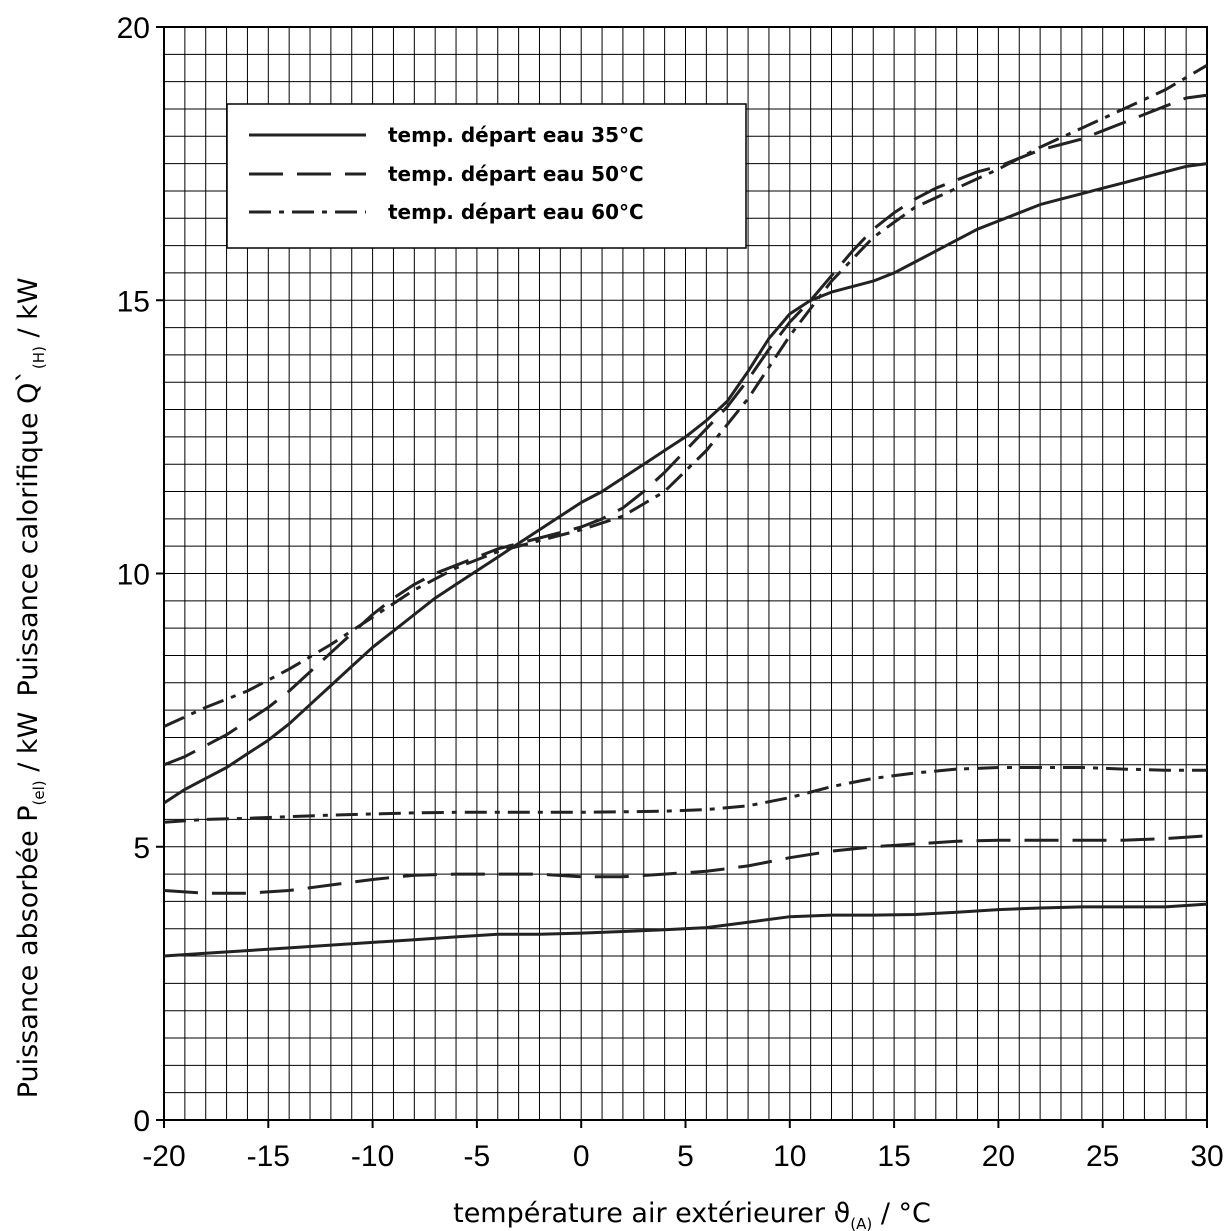 This screenshot has width=1232, height=1231. What do you see at coordinates (141, 848) in the screenshot?
I see `y-tick-label: 5` at bounding box center [141, 848].